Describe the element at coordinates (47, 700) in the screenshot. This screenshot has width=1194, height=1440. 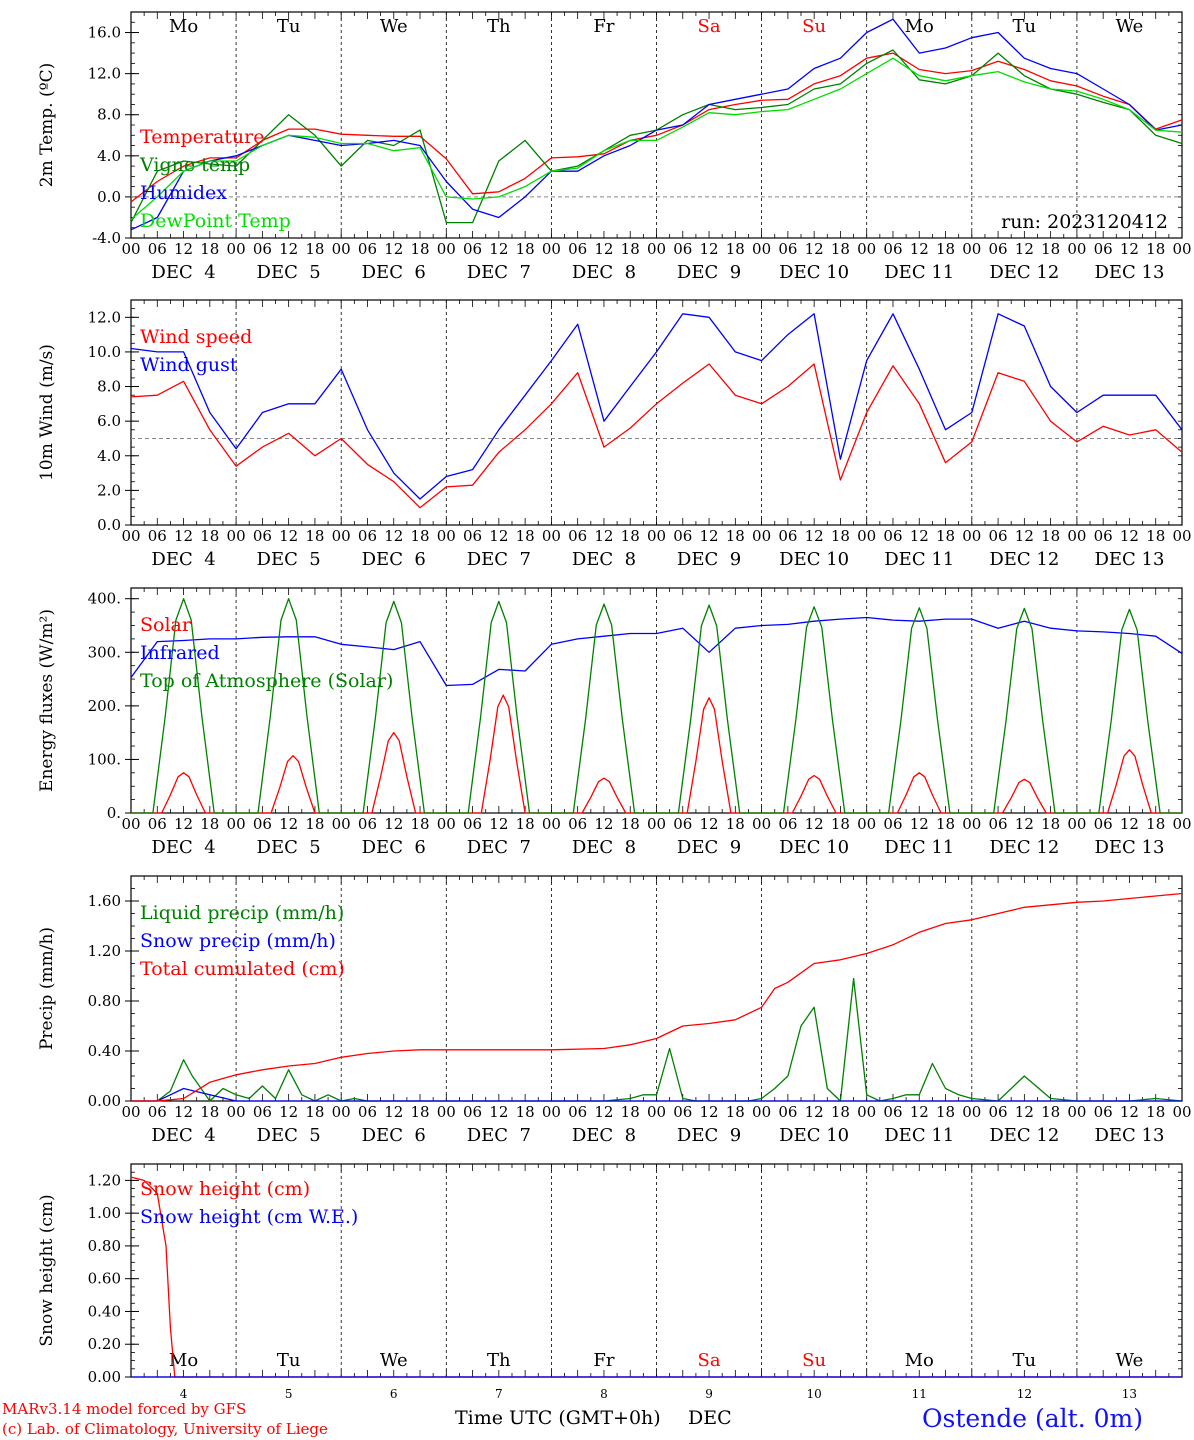
I see `y-axis-label: Energy fluxes (W/m²)` at that location.